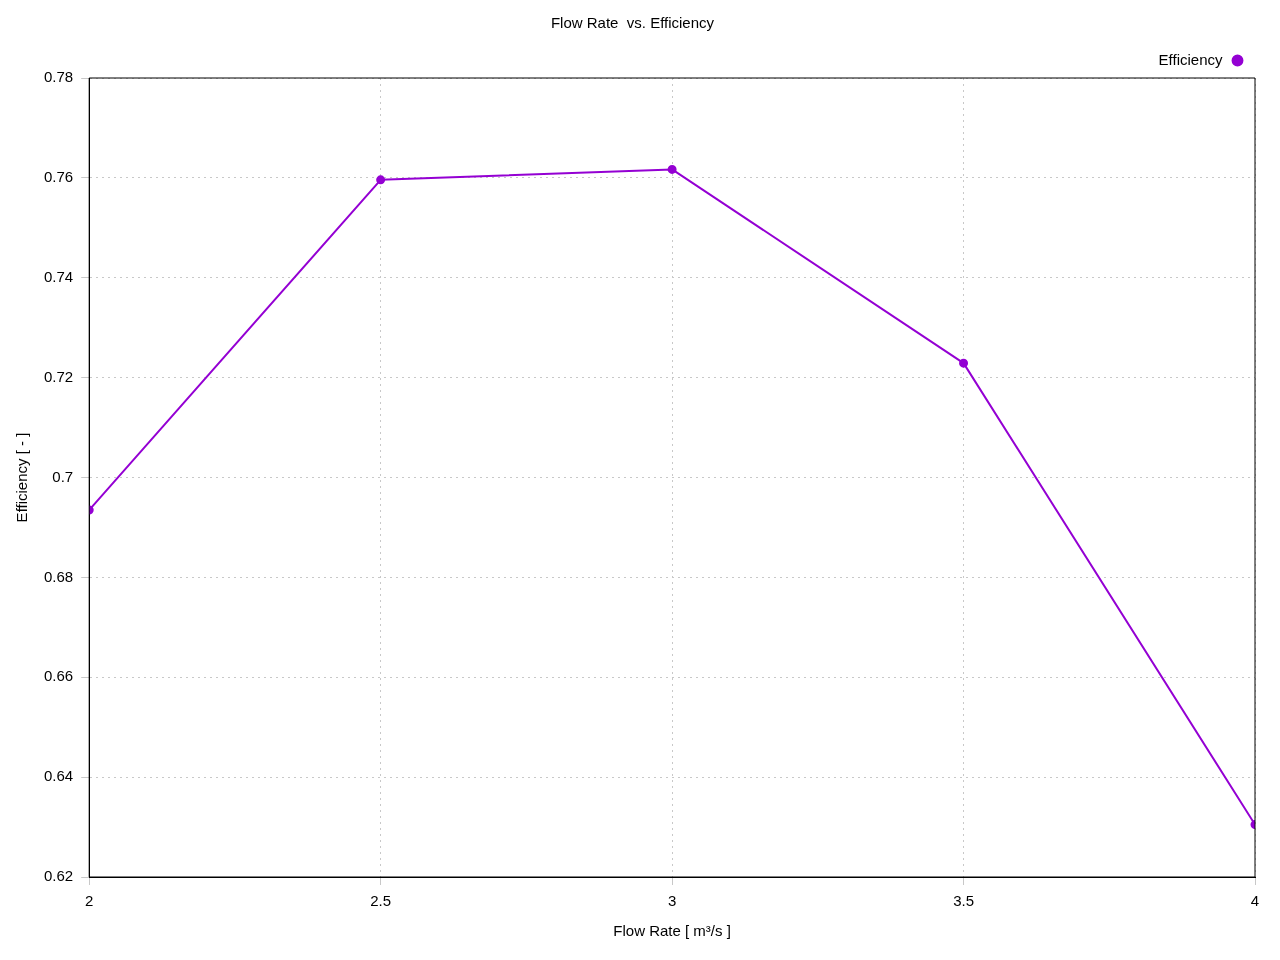 This screenshot has width=1280, height=960. Describe the element at coordinates (22, 477) in the screenshot. I see `y-axis-title: Efficiency [ - ]` at that location.